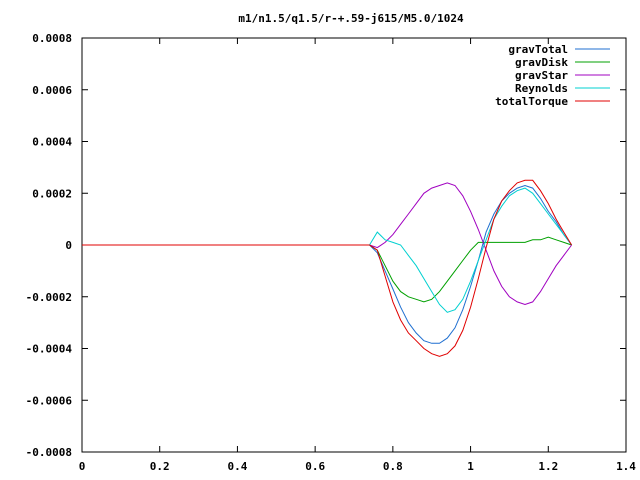 This screenshot has height=480, width=640. What do you see at coordinates (68, 245) in the screenshot?
I see `y-tick-label: 0` at bounding box center [68, 245].